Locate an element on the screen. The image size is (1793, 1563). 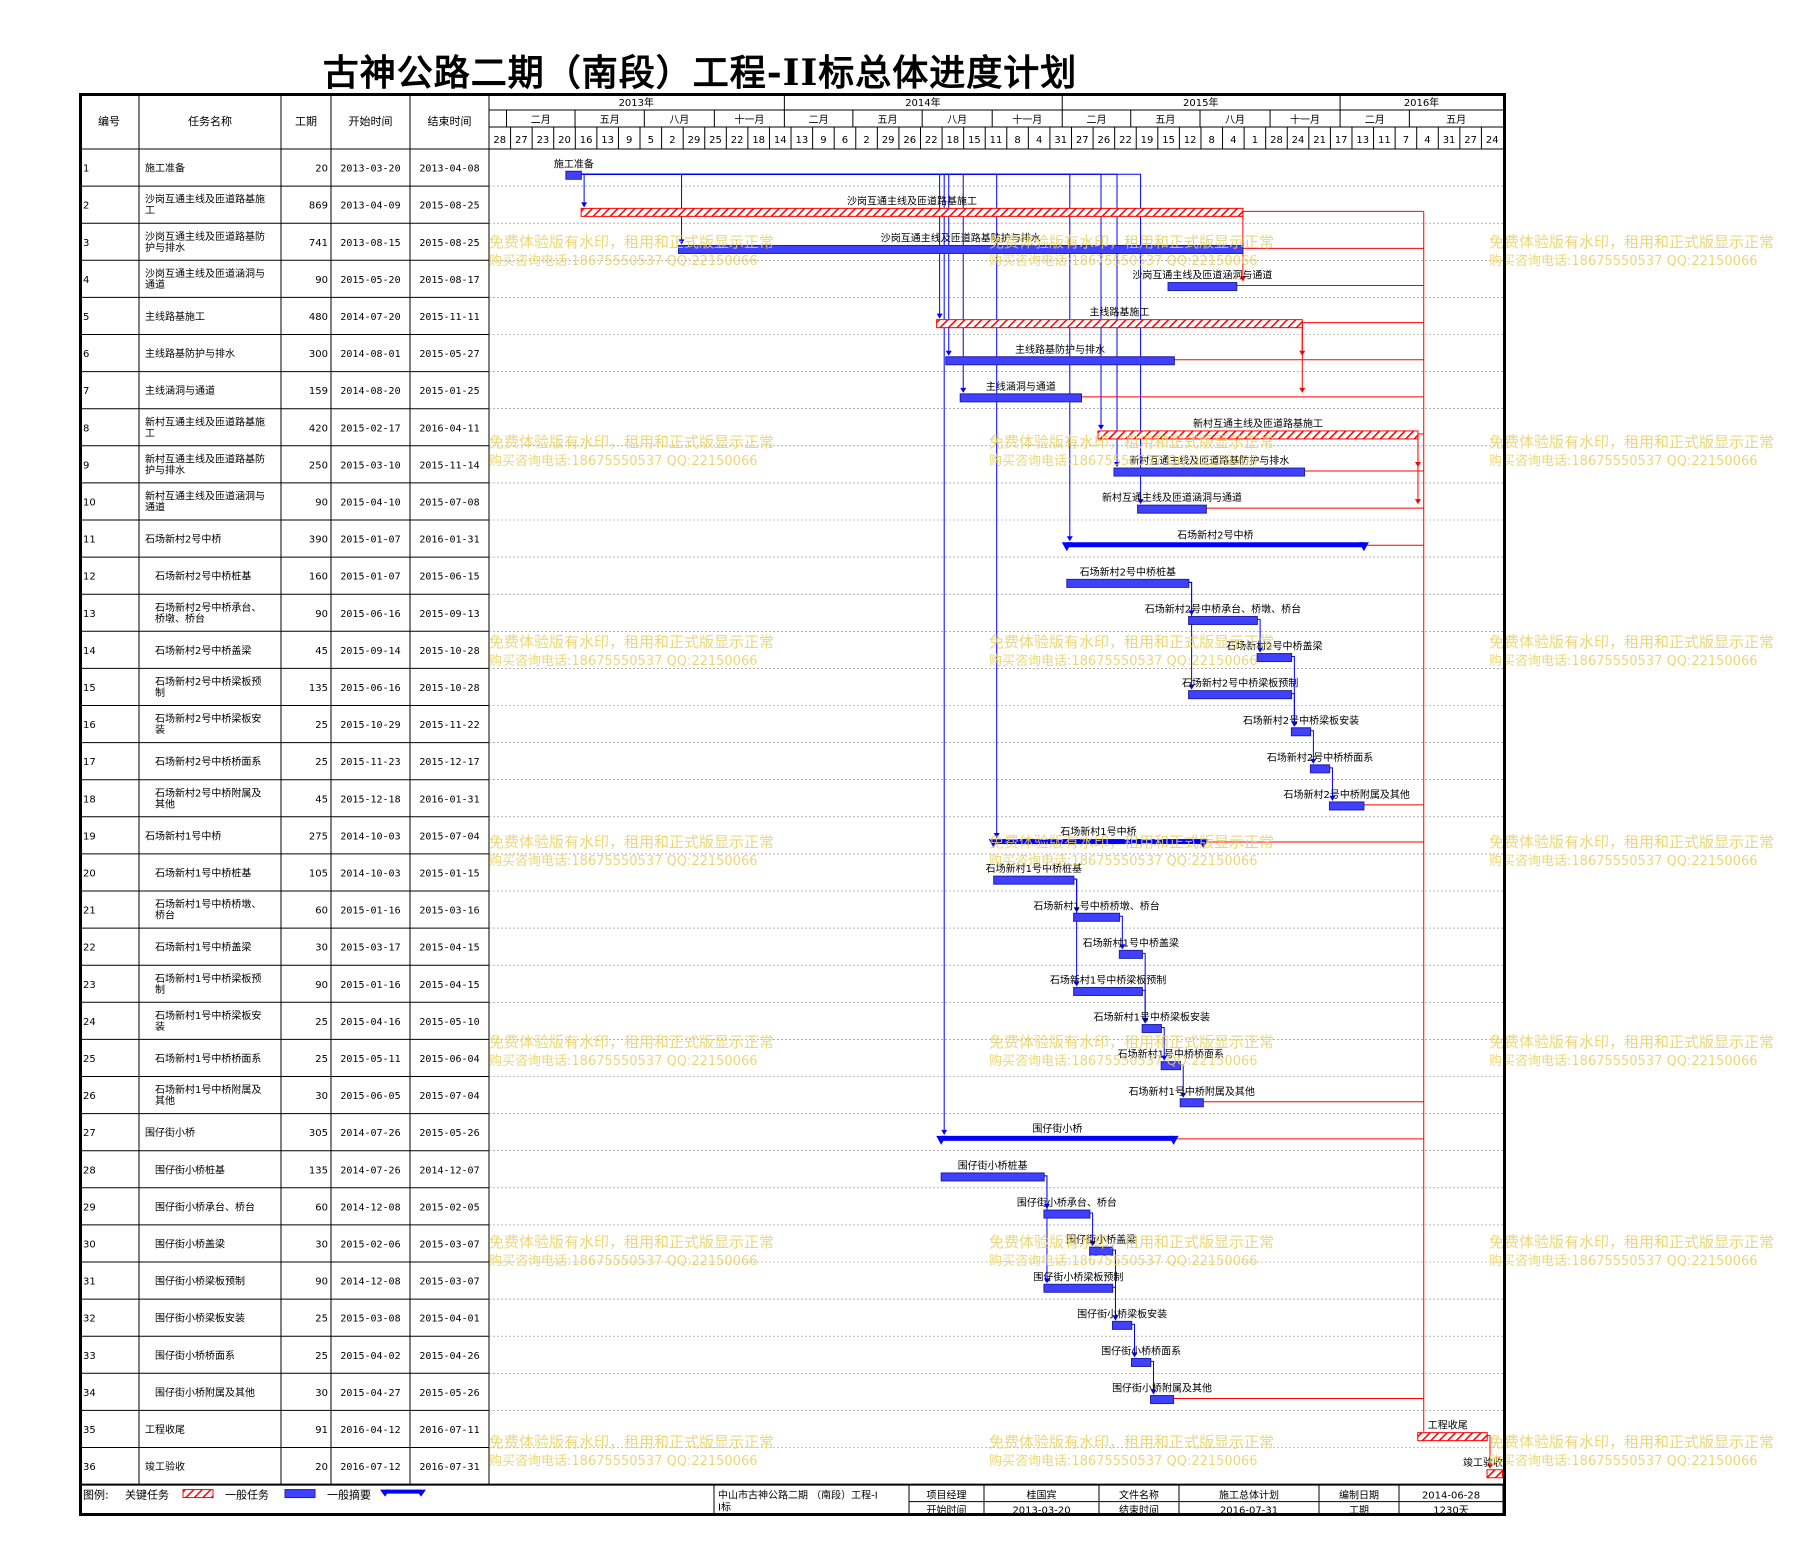
task-start: 2016-04-12 is located at coordinates (370, 1430).